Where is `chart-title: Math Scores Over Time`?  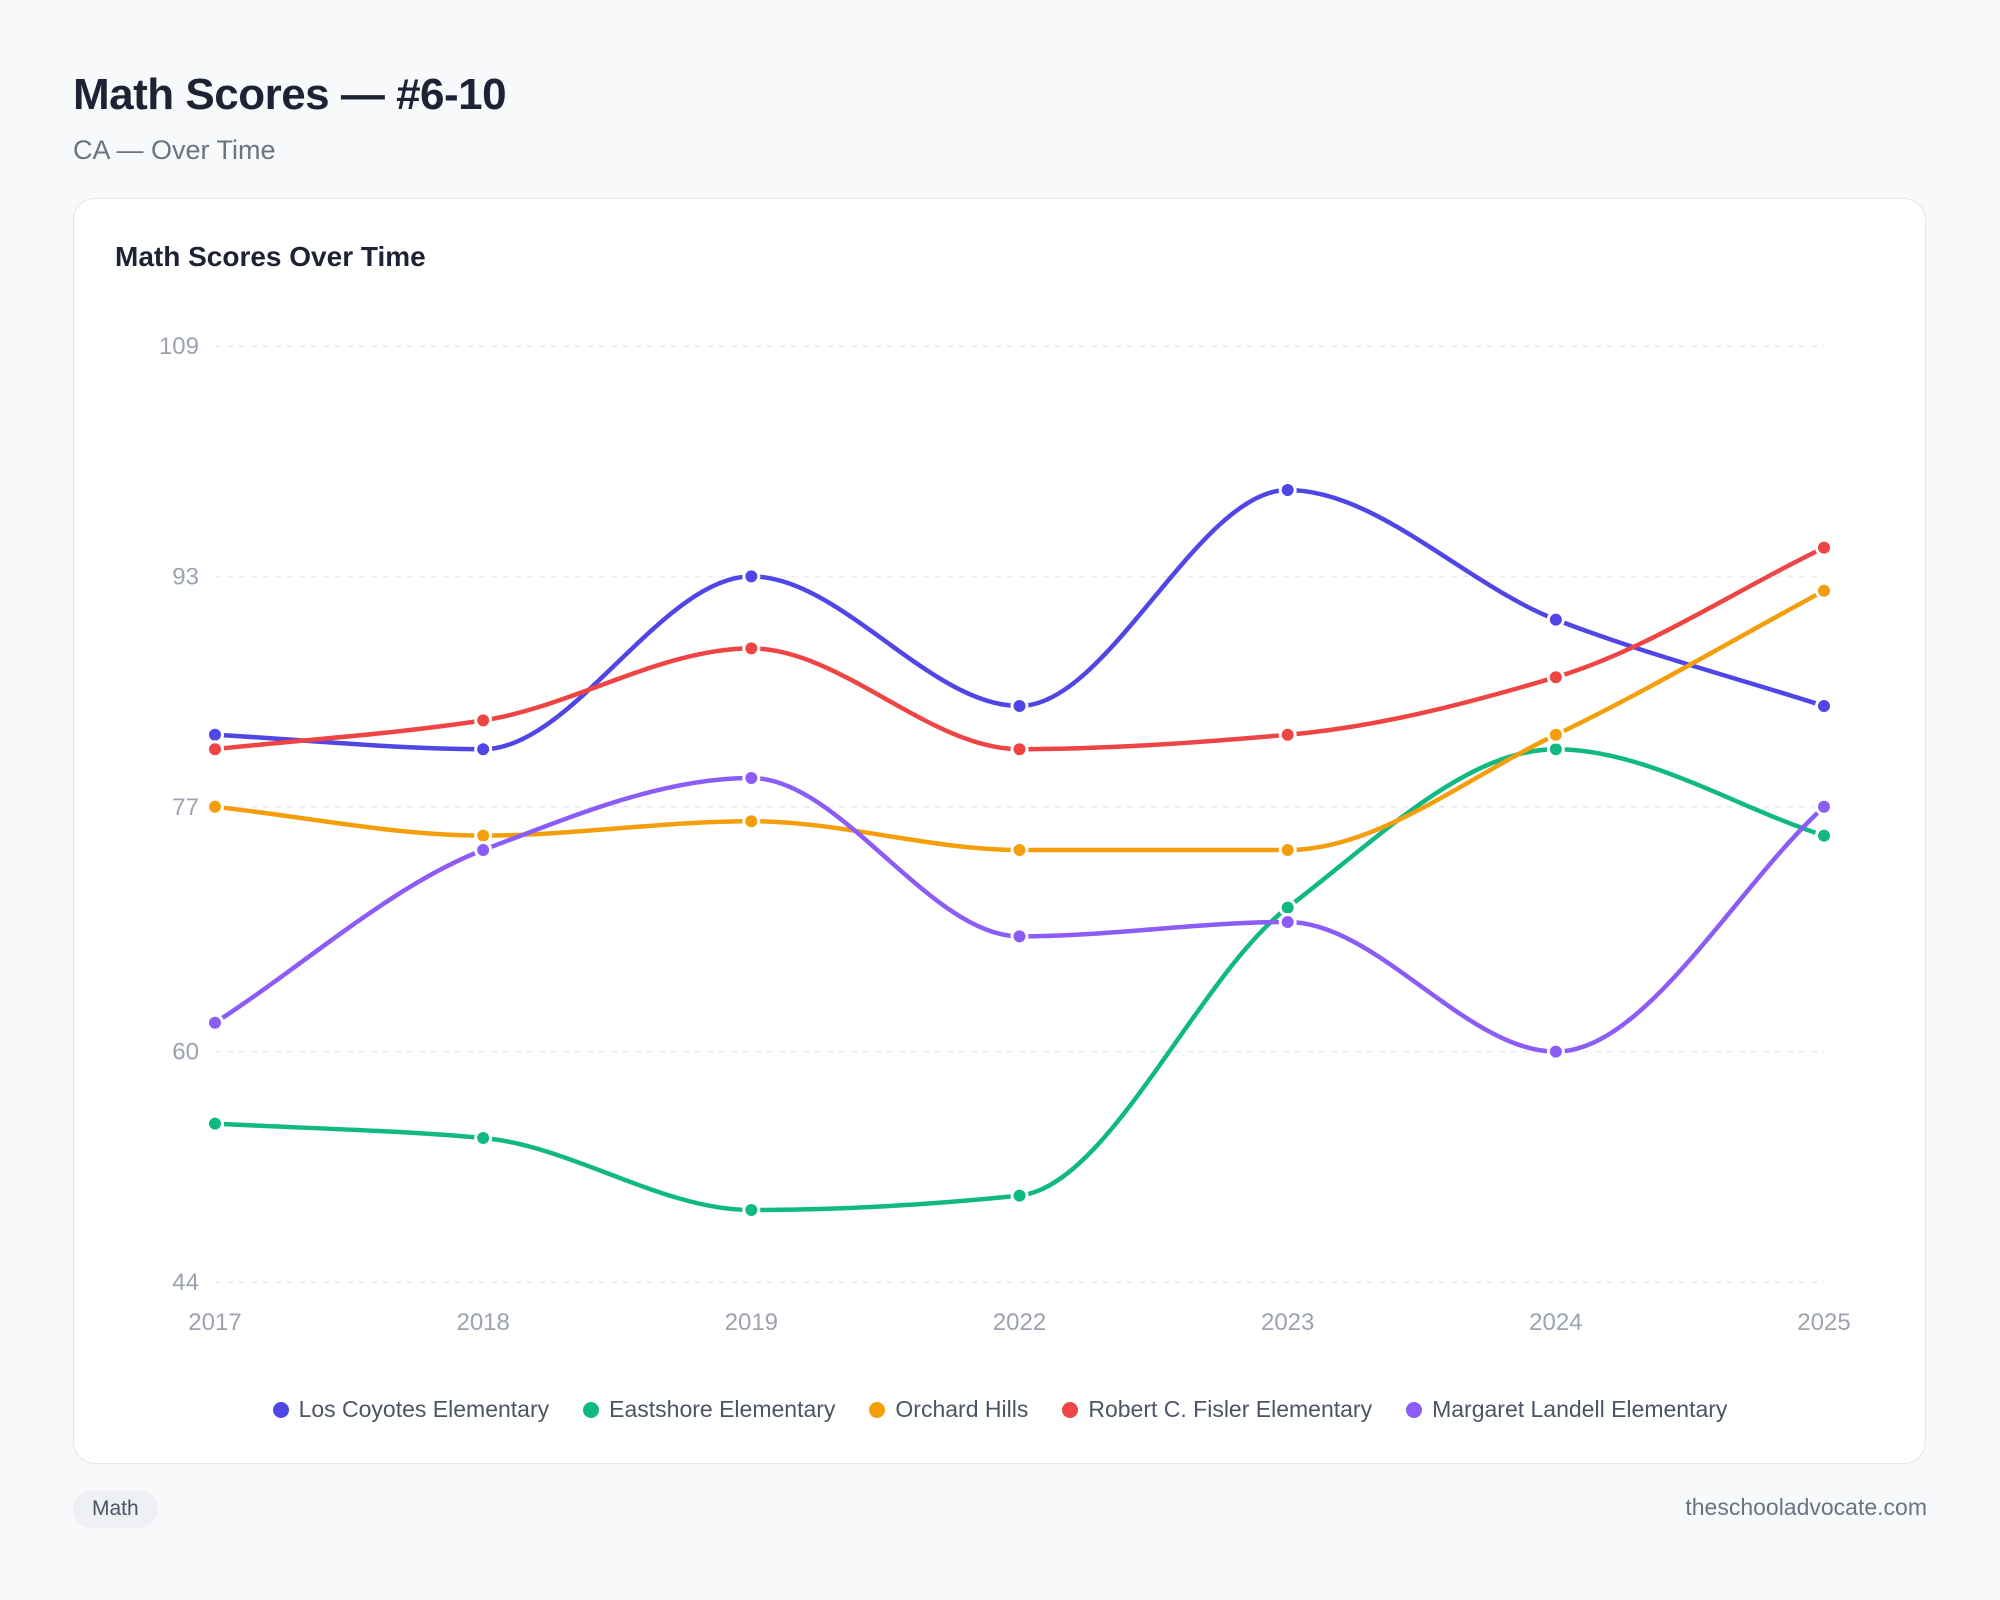
chart-title: Math Scores Over Time is located at coordinates (270, 256).